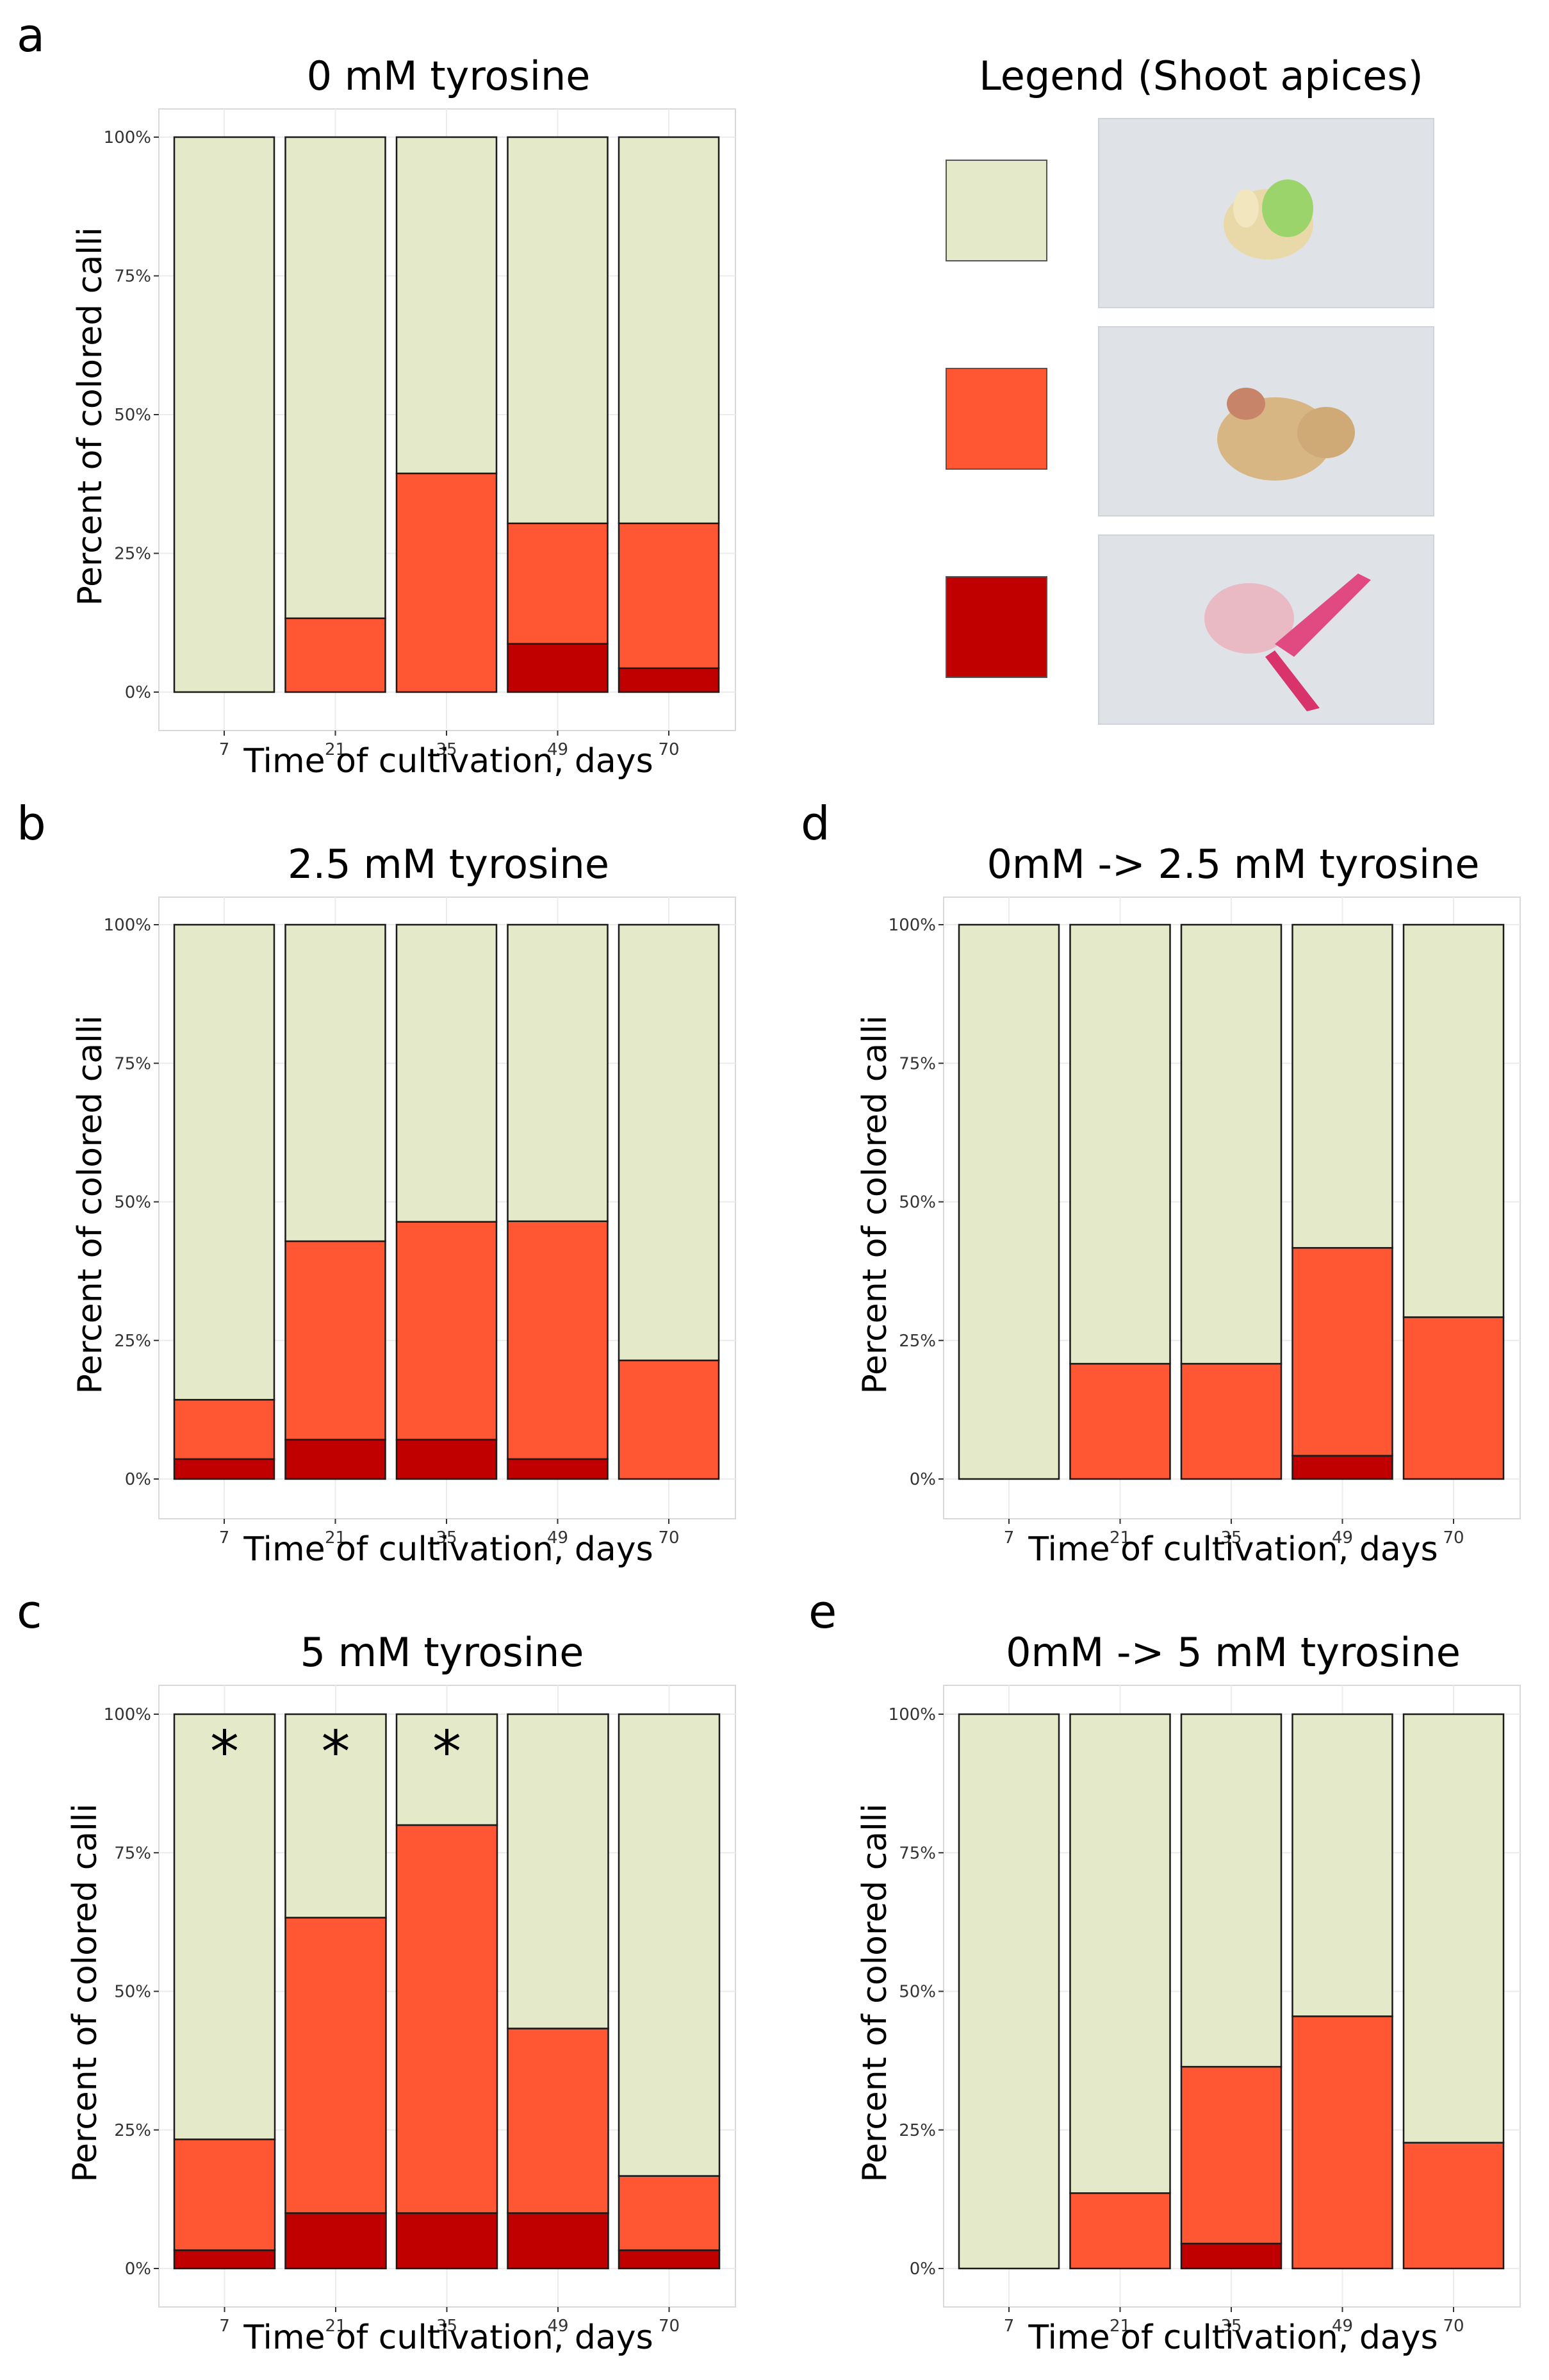 The image size is (1549, 2380). What do you see at coordinates (1231, 1538) in the screenshot?
I see `panel-d-xtick-label: 35` at bounding box center [1231, 1538].